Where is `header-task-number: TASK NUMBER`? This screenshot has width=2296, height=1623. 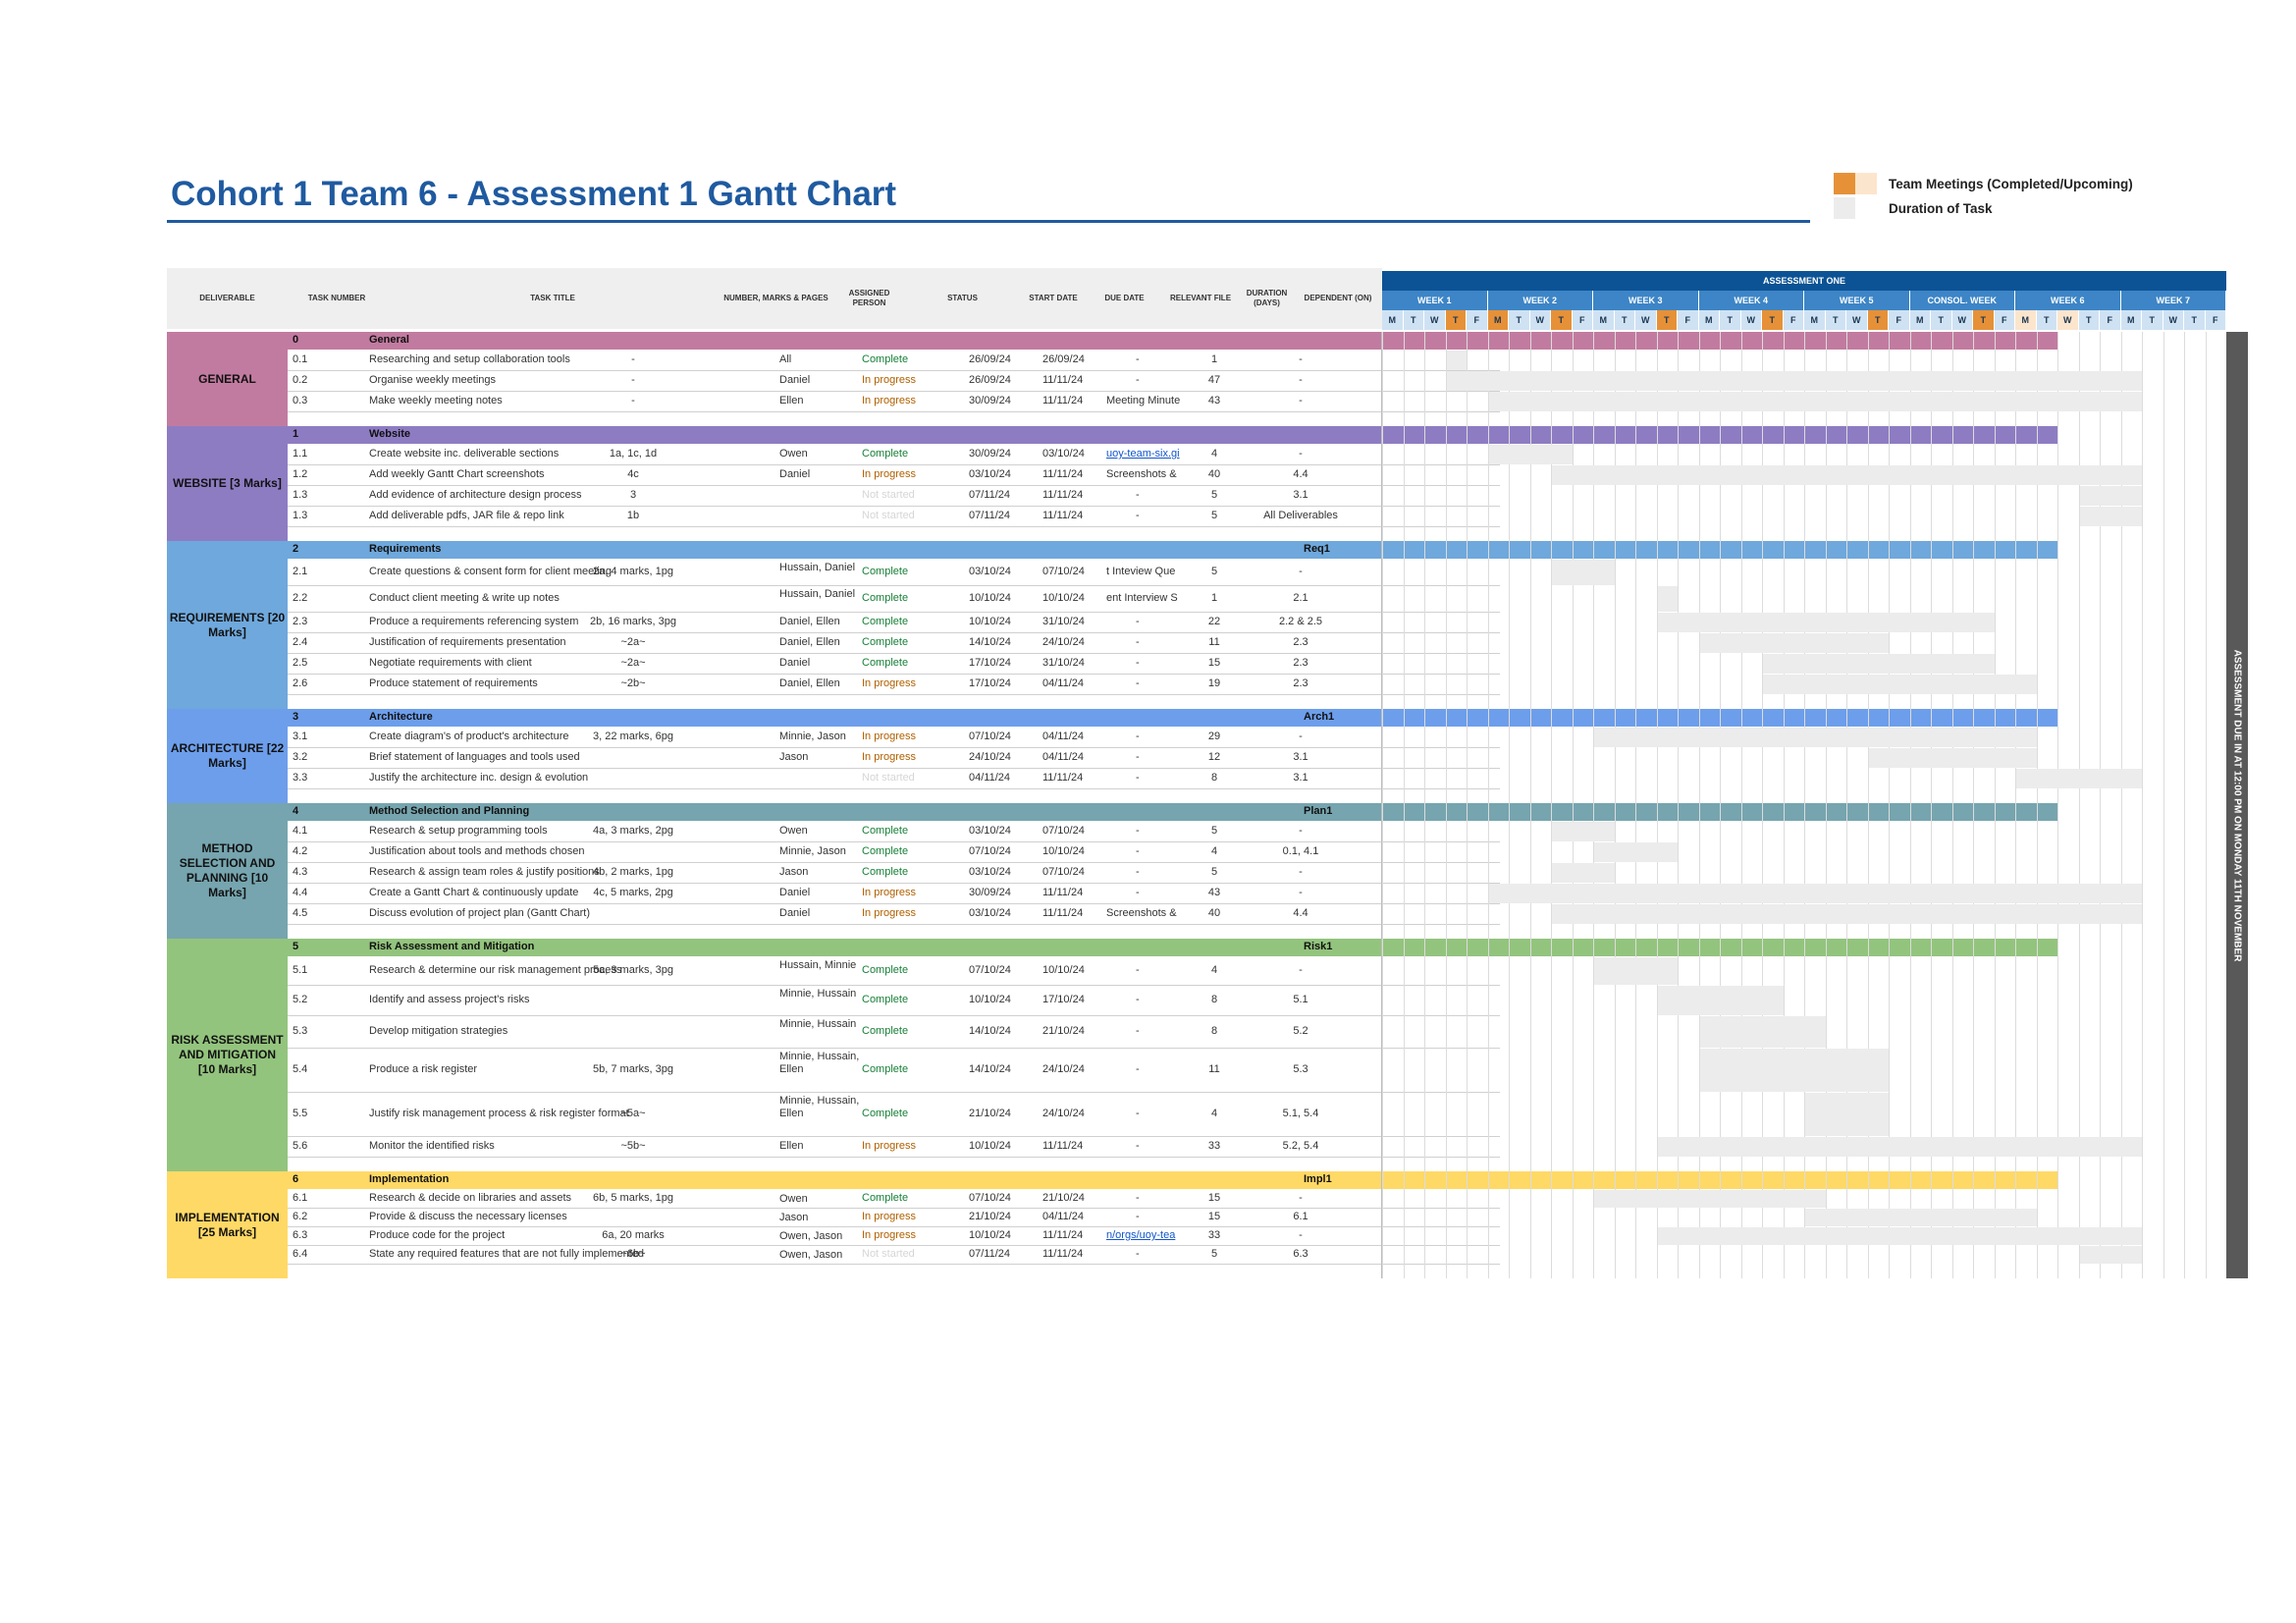
header-task-number: TASK NUMBER is located at coordinates (337, 298).